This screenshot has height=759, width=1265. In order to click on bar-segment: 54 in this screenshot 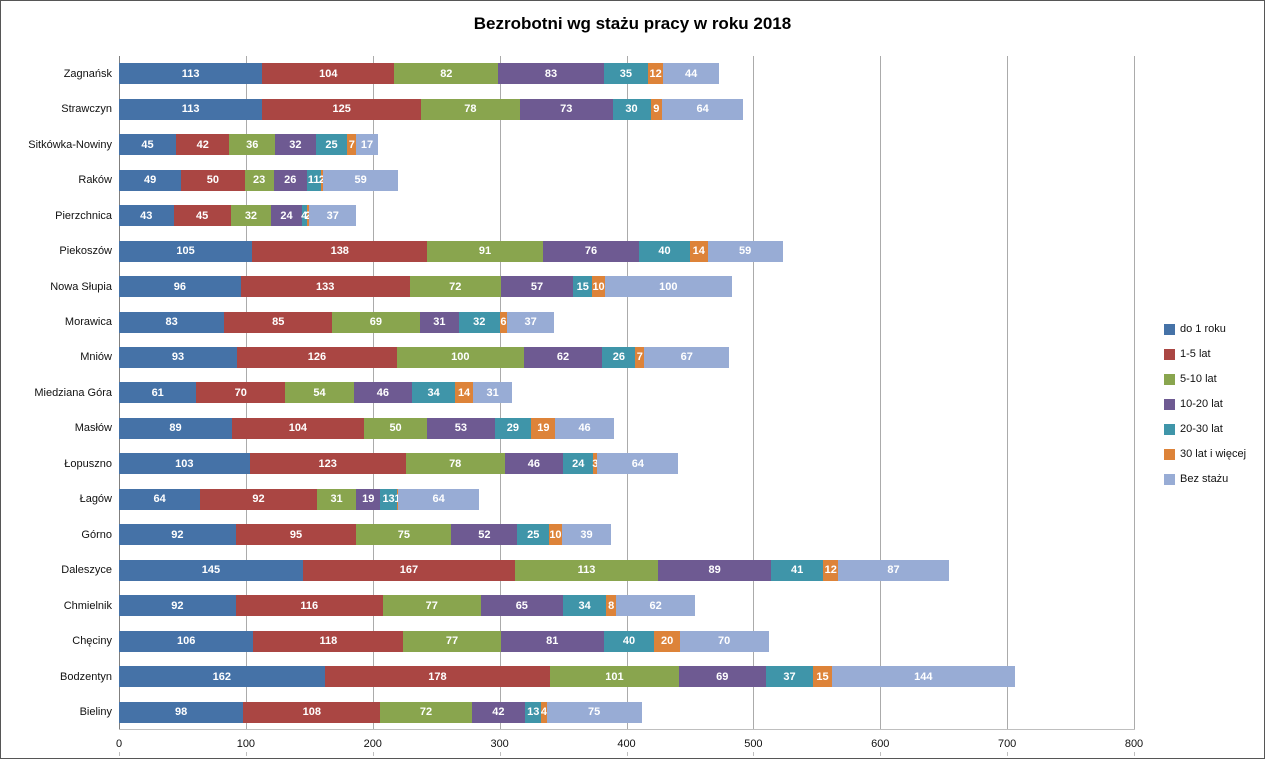, I will do `click(319, 393)`.